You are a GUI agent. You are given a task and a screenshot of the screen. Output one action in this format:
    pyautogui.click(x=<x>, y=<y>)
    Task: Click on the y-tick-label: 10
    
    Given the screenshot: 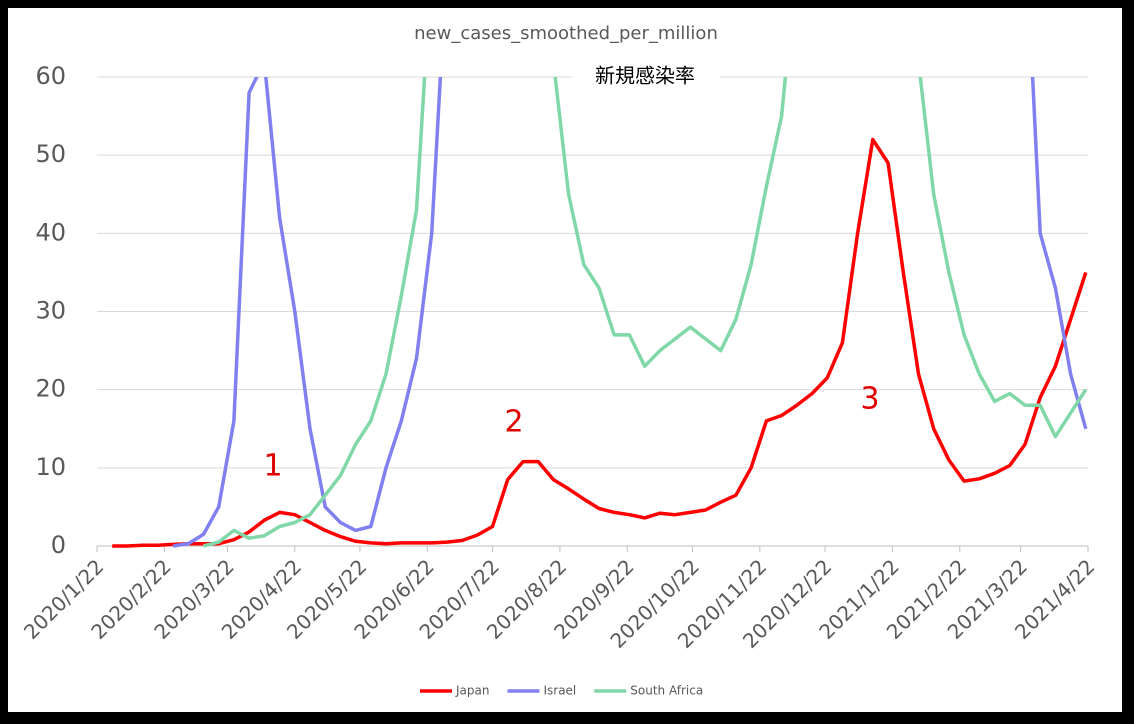 What is the action you would take?
    pyautogui.click(x=50, y=467)
    